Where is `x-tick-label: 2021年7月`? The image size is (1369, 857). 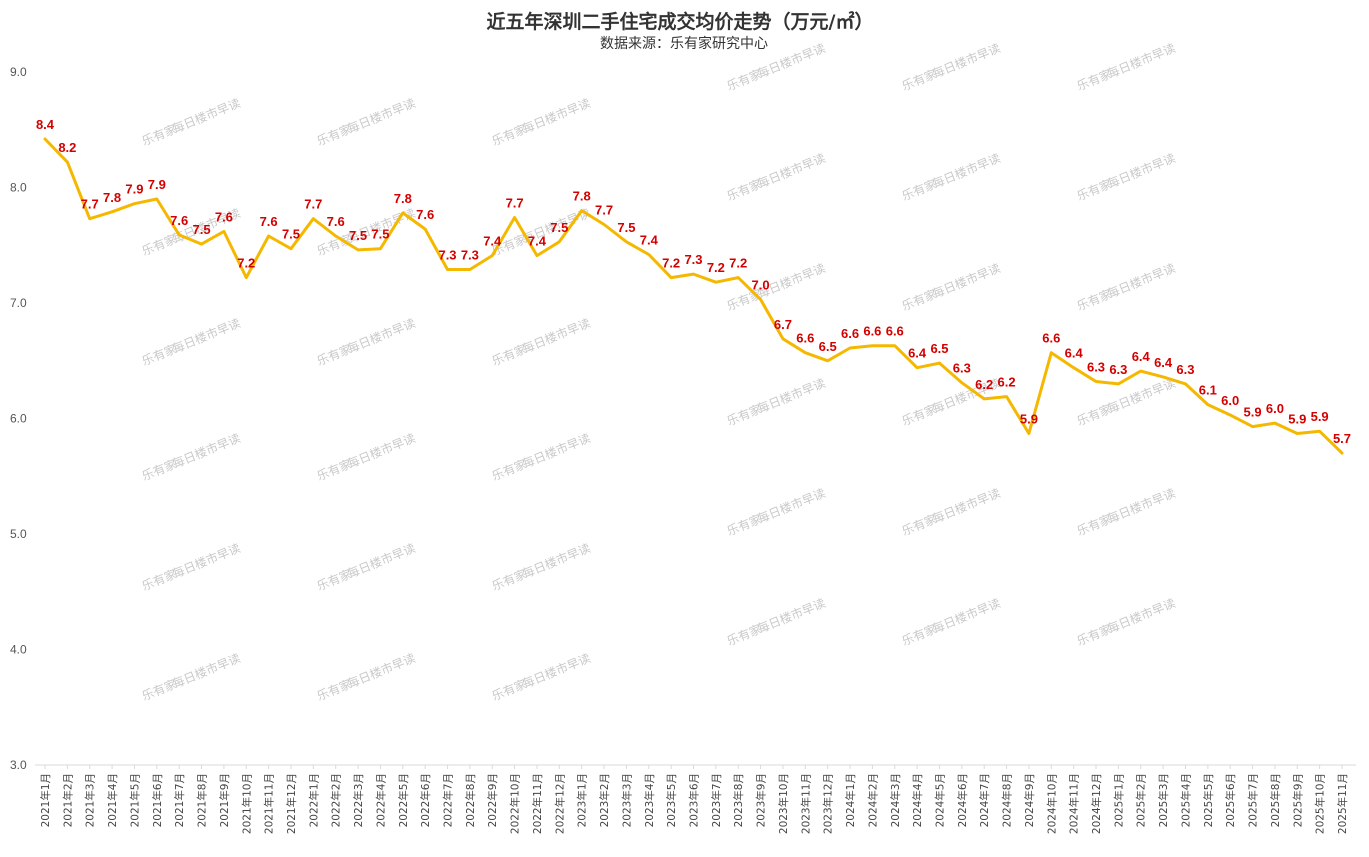 x-tick-label: 2021年7月 is located at coordinates (179, 800).